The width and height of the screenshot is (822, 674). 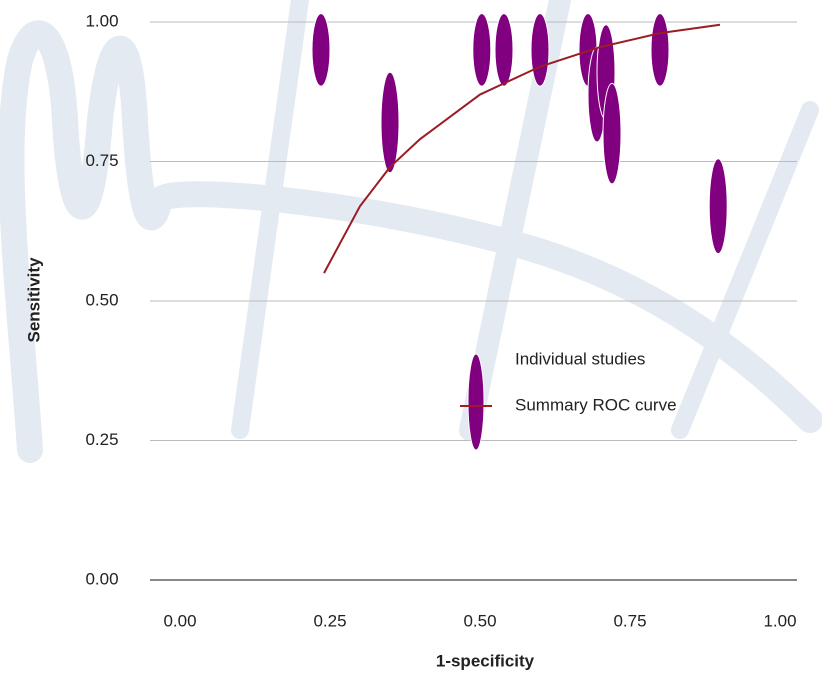 I want to click on x-tick-label: 0.25, so click(x=329, y=620).